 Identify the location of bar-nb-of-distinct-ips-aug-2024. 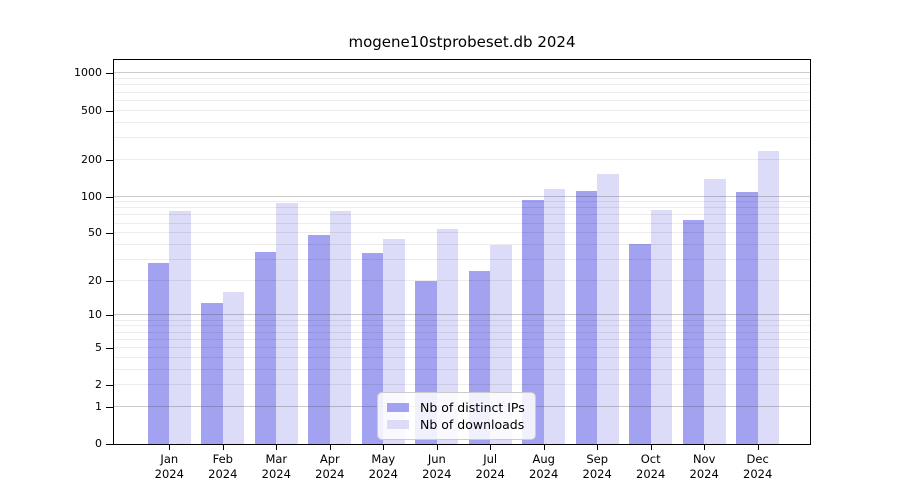
(533, 322).